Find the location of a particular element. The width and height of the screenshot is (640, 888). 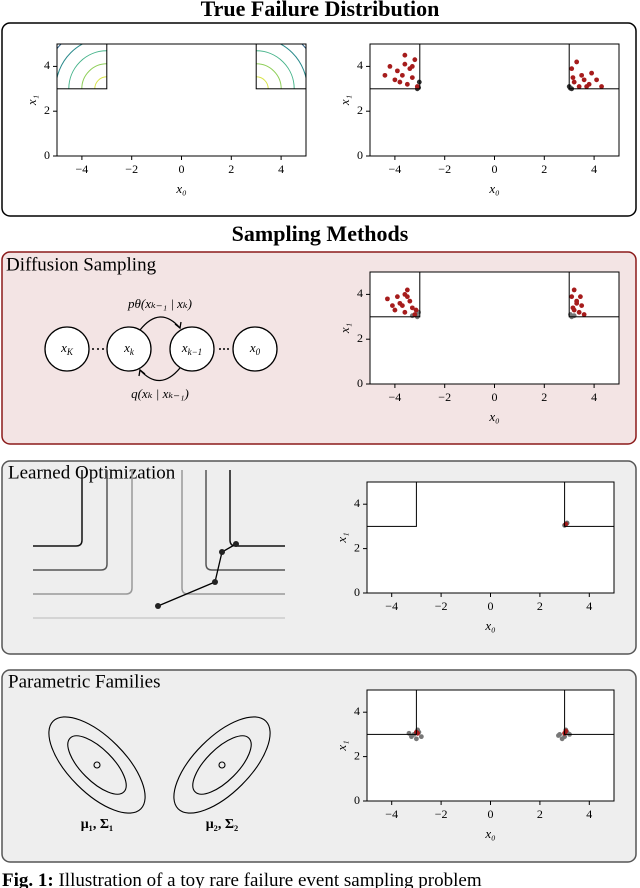

heading: Sampling Methods is located at coordinates (320, 233).